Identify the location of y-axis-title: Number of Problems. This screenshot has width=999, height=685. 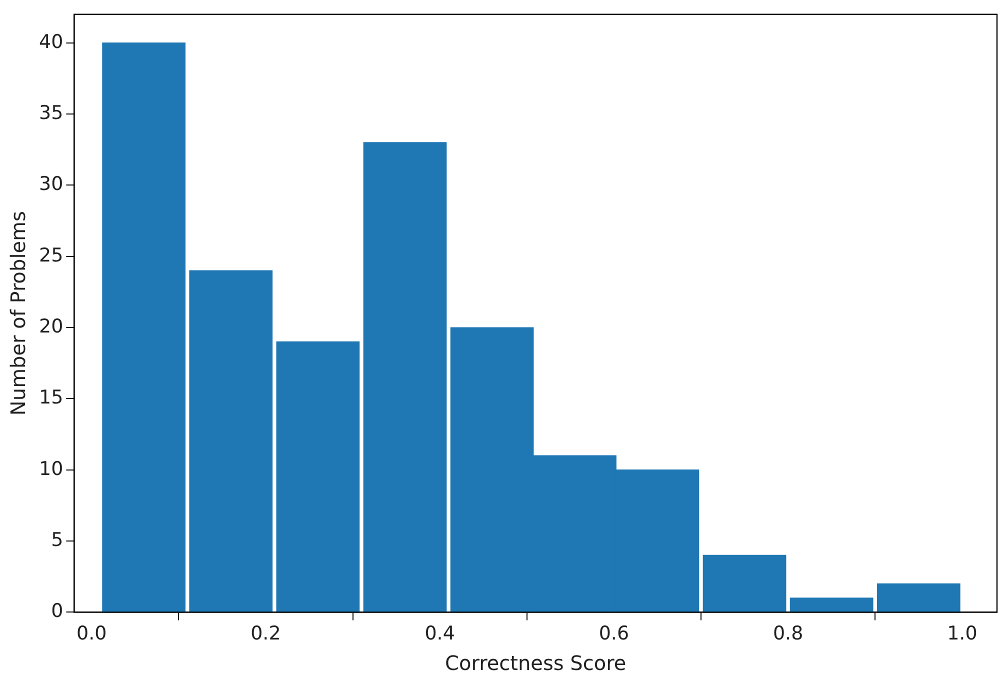
(18, 313).